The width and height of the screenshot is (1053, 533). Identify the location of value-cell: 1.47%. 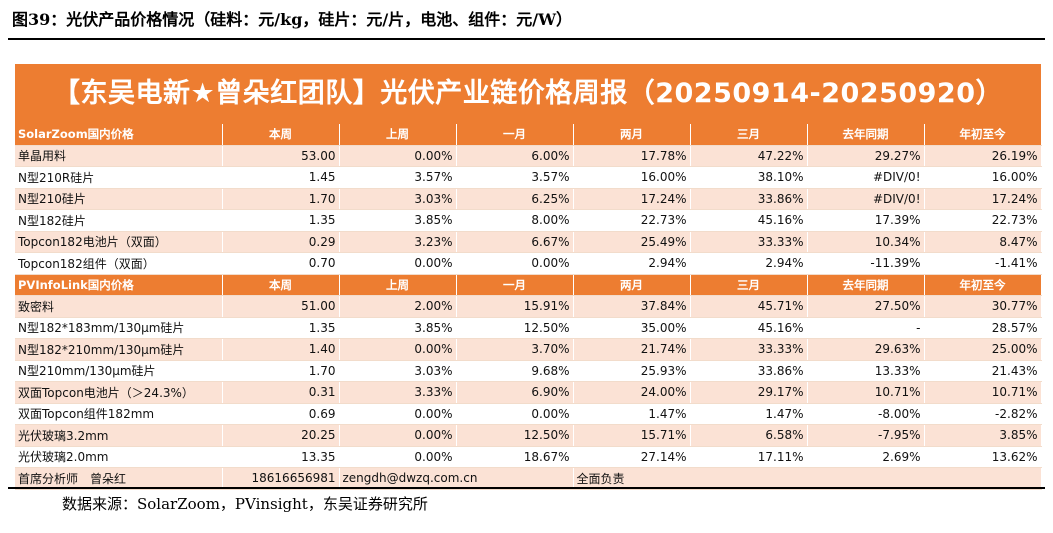
(632, 414).